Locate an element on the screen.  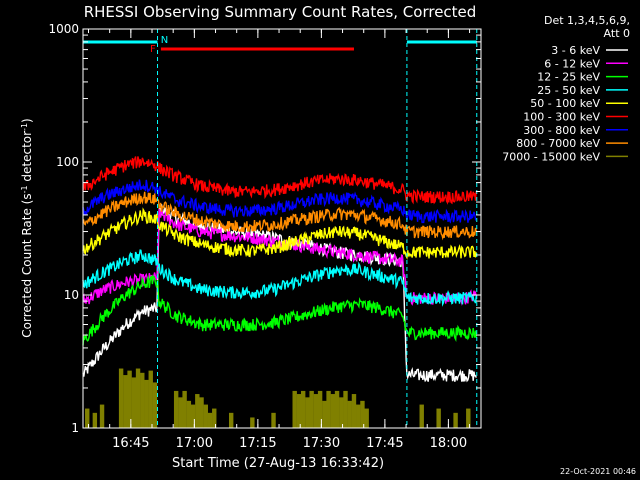
legend-label: 7000 - 15000 keV is located at coordinates (551, 156).